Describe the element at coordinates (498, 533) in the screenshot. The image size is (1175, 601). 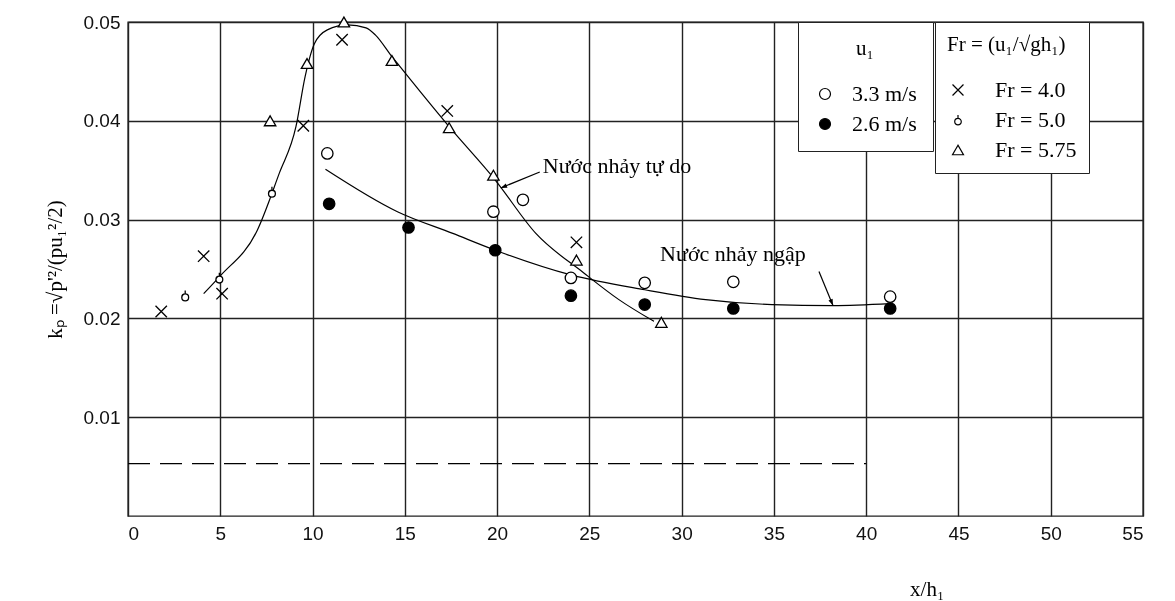
I see `x-tick-label: 20` at that location.